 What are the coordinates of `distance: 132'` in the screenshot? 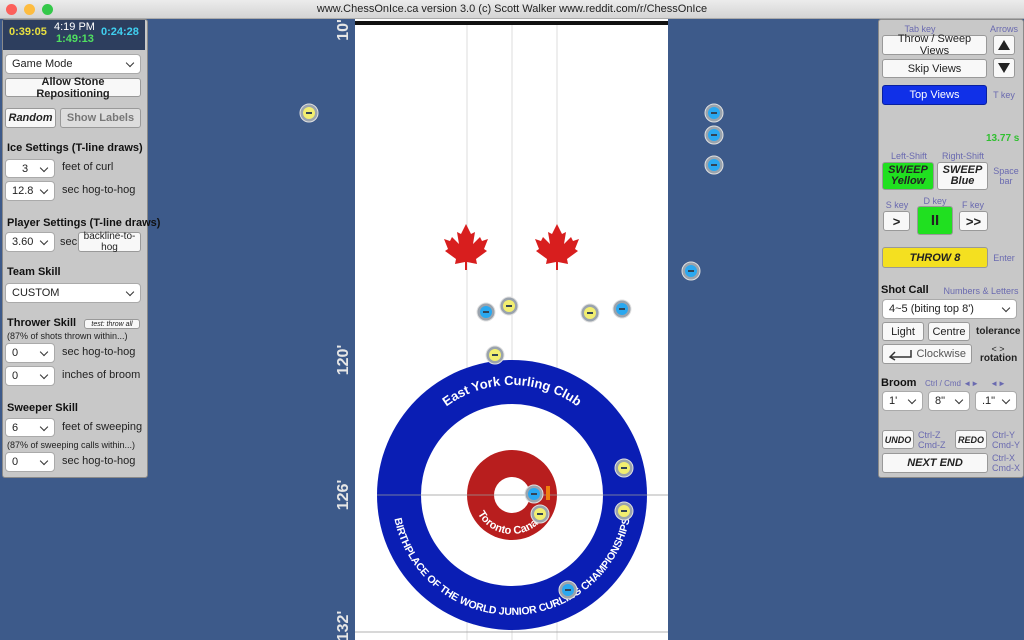 It's located at (343, 625).